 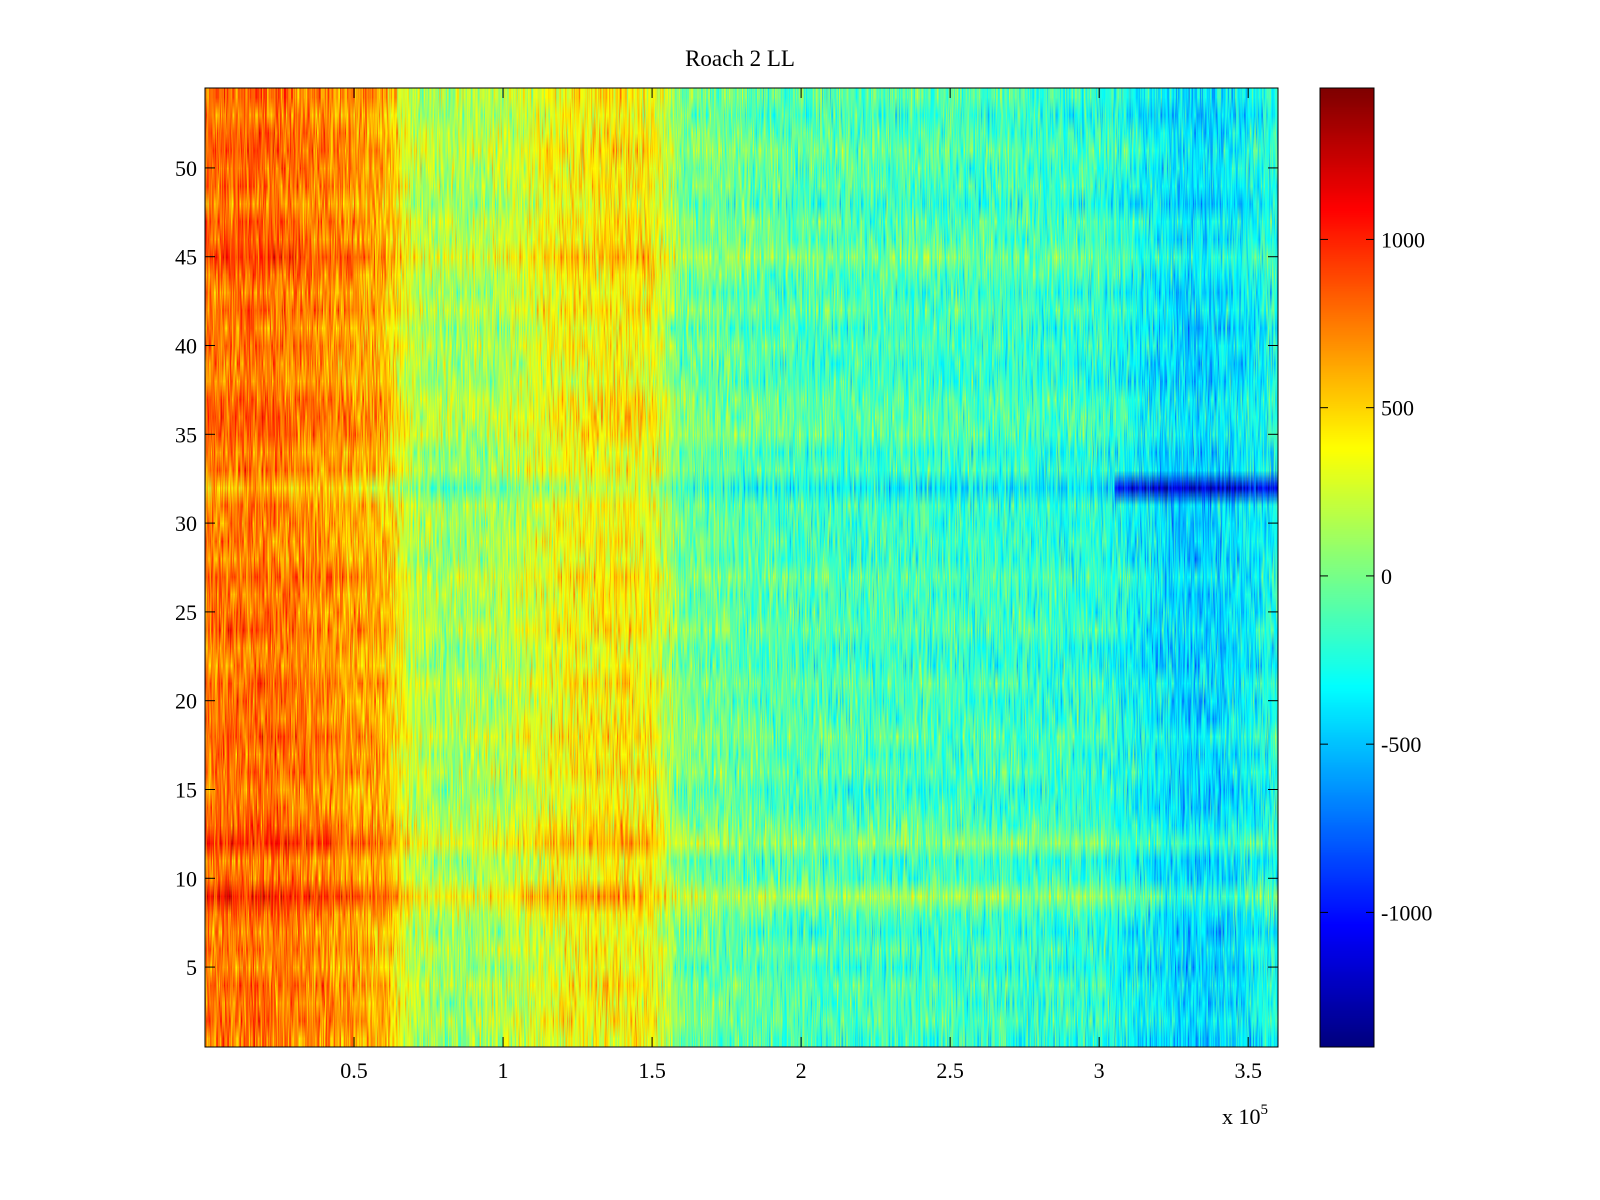 I want to click on x-tick-label: 3, so click(x=1099, y=1070).